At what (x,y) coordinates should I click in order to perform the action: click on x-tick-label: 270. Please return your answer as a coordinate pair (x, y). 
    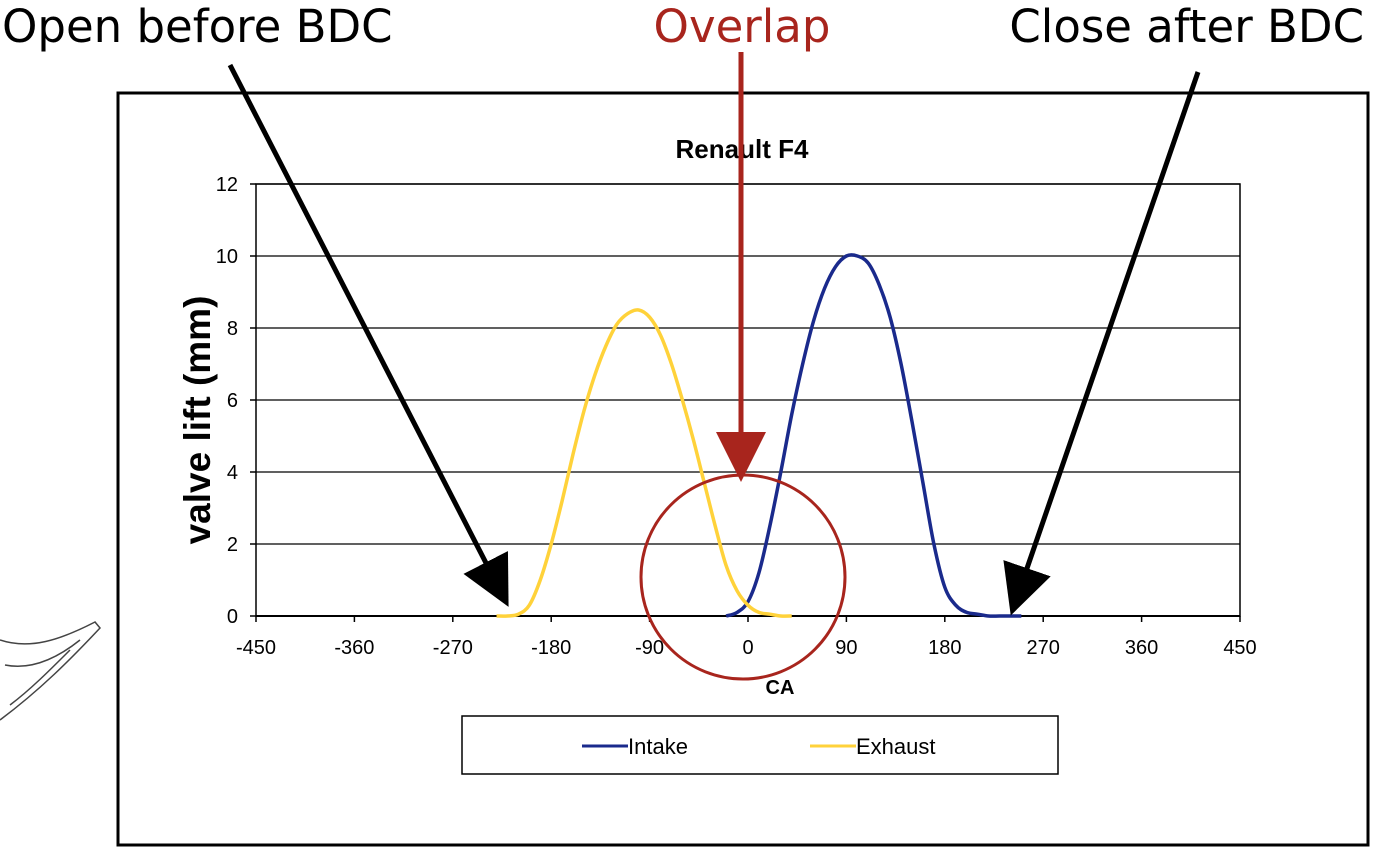
    Looking at the image, I should click on (1043, 648).